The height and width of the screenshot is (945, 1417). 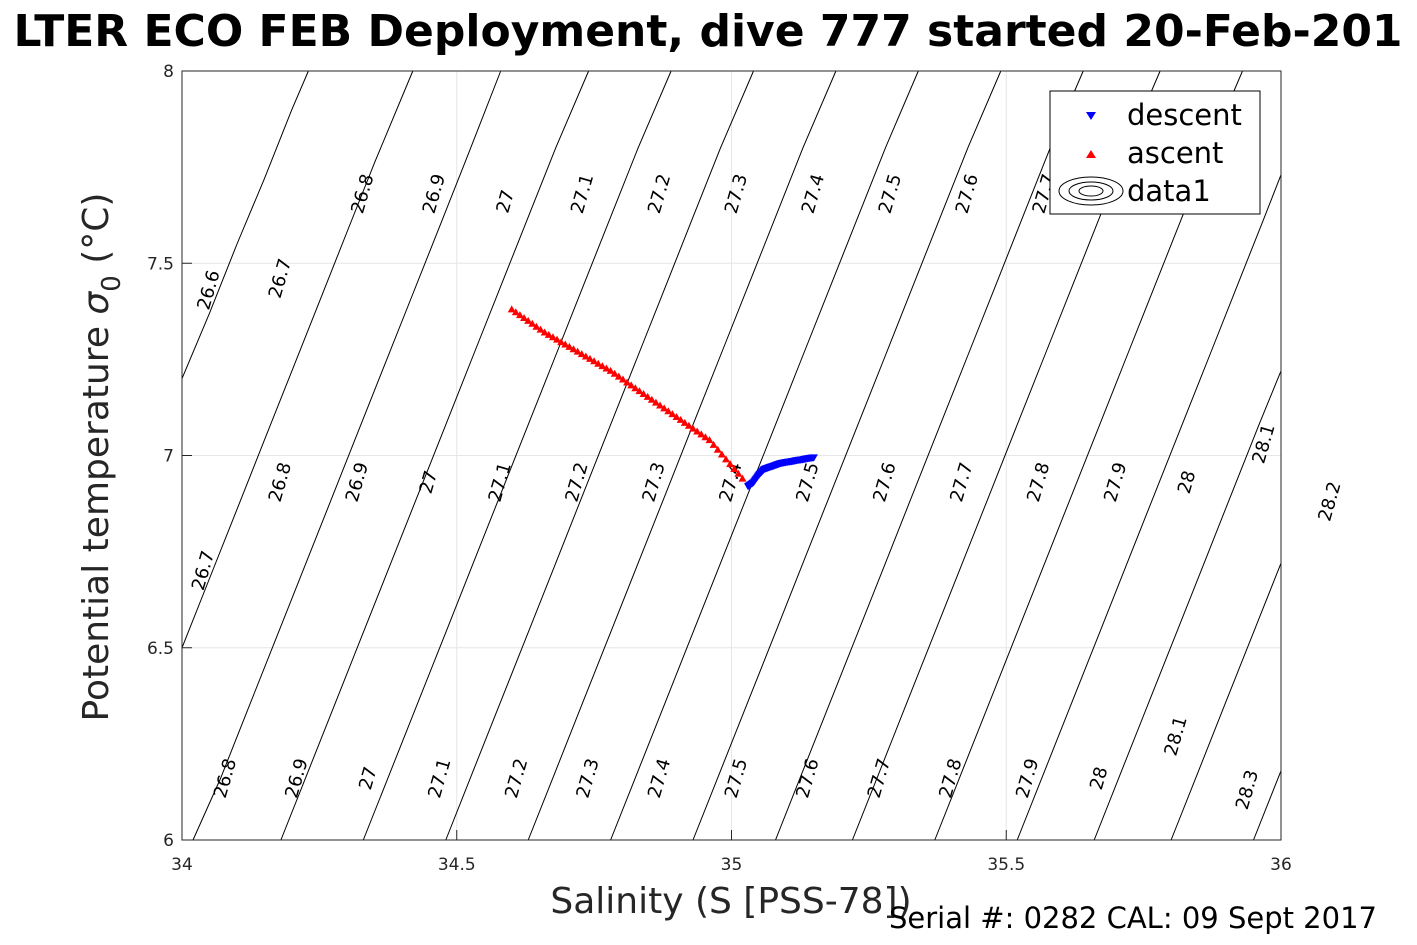 I want to click on y-axis-ticks: 6 6.5 7 7.5 8, so click(x=169, y=456).